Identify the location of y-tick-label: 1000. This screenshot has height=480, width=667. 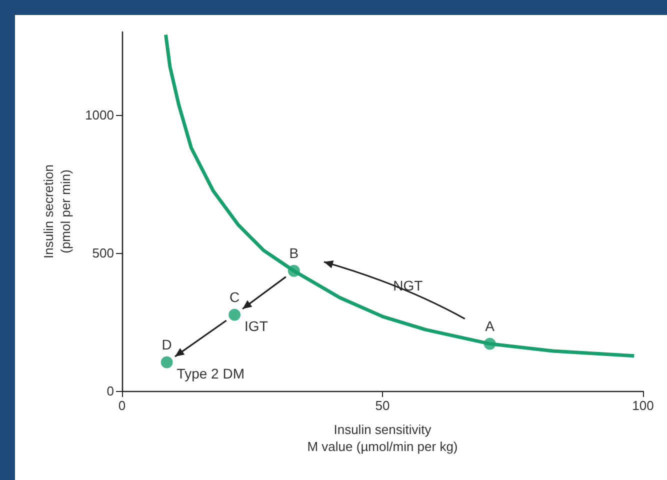
(99, 114).